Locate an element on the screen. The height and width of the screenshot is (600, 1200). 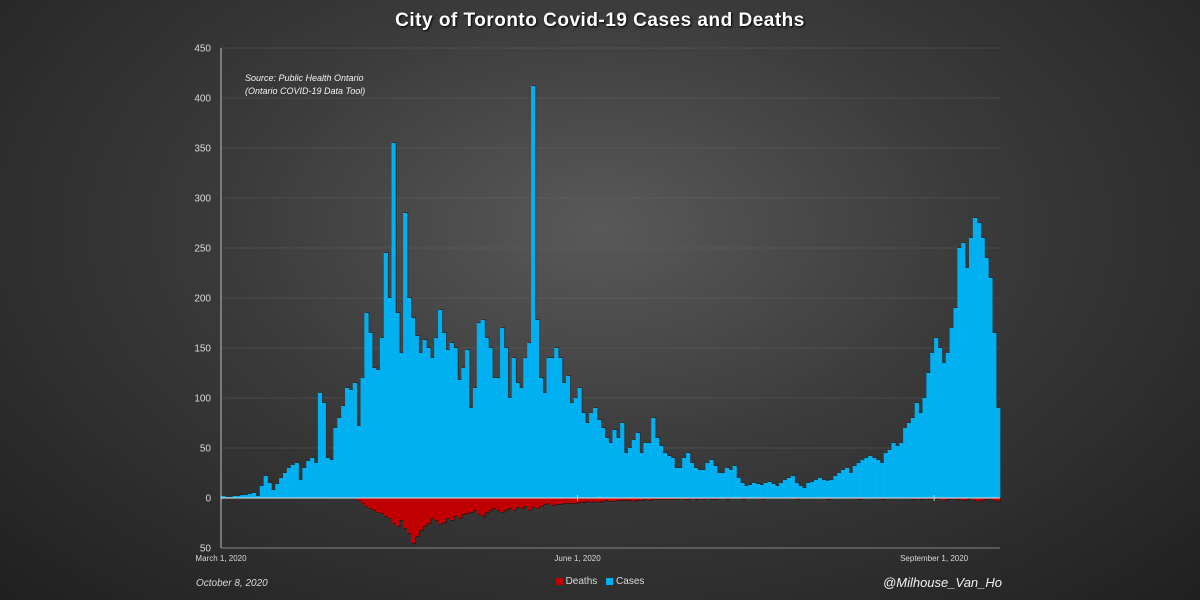
chart-legend: Deaths Cases is located at coordinates (600, 582).